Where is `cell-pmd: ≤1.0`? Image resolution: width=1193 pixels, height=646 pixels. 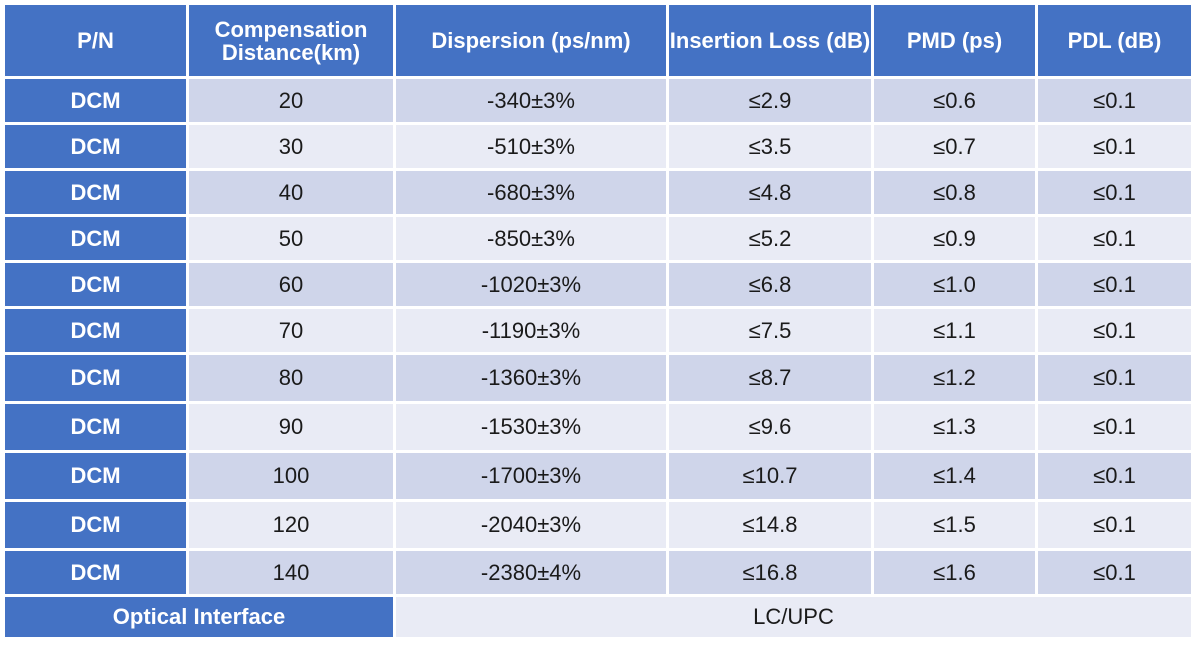 cell-pmd: ≤1.0 is located at coordinates (954, 284).